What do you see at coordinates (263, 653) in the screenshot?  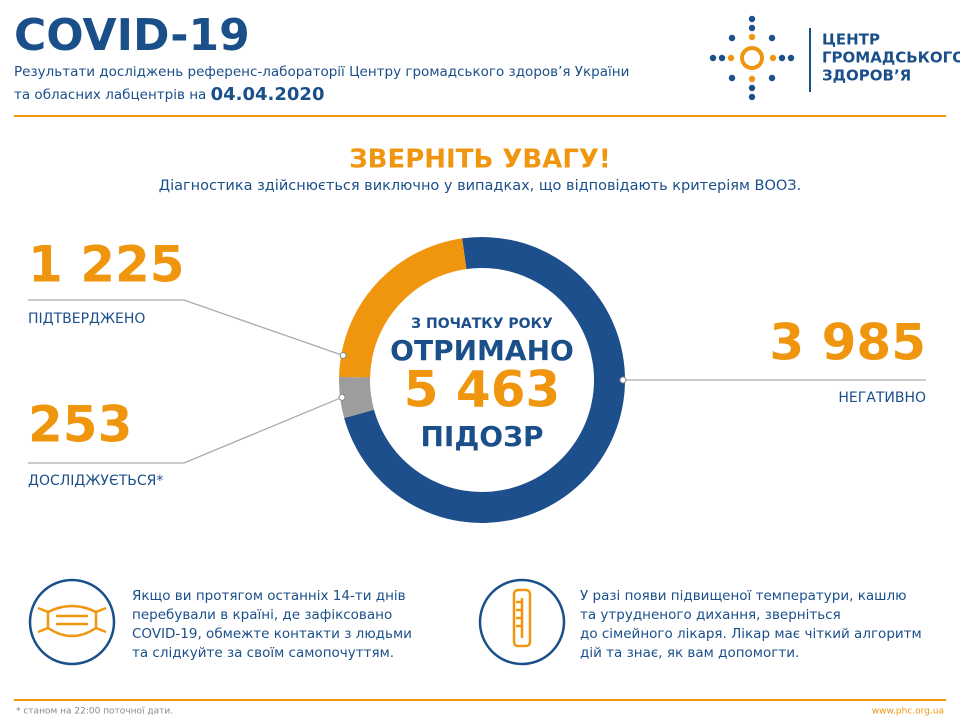 I see `advice-text: та слідкуйте за своїм самопочуттям.` at bounding box center [263, 653].